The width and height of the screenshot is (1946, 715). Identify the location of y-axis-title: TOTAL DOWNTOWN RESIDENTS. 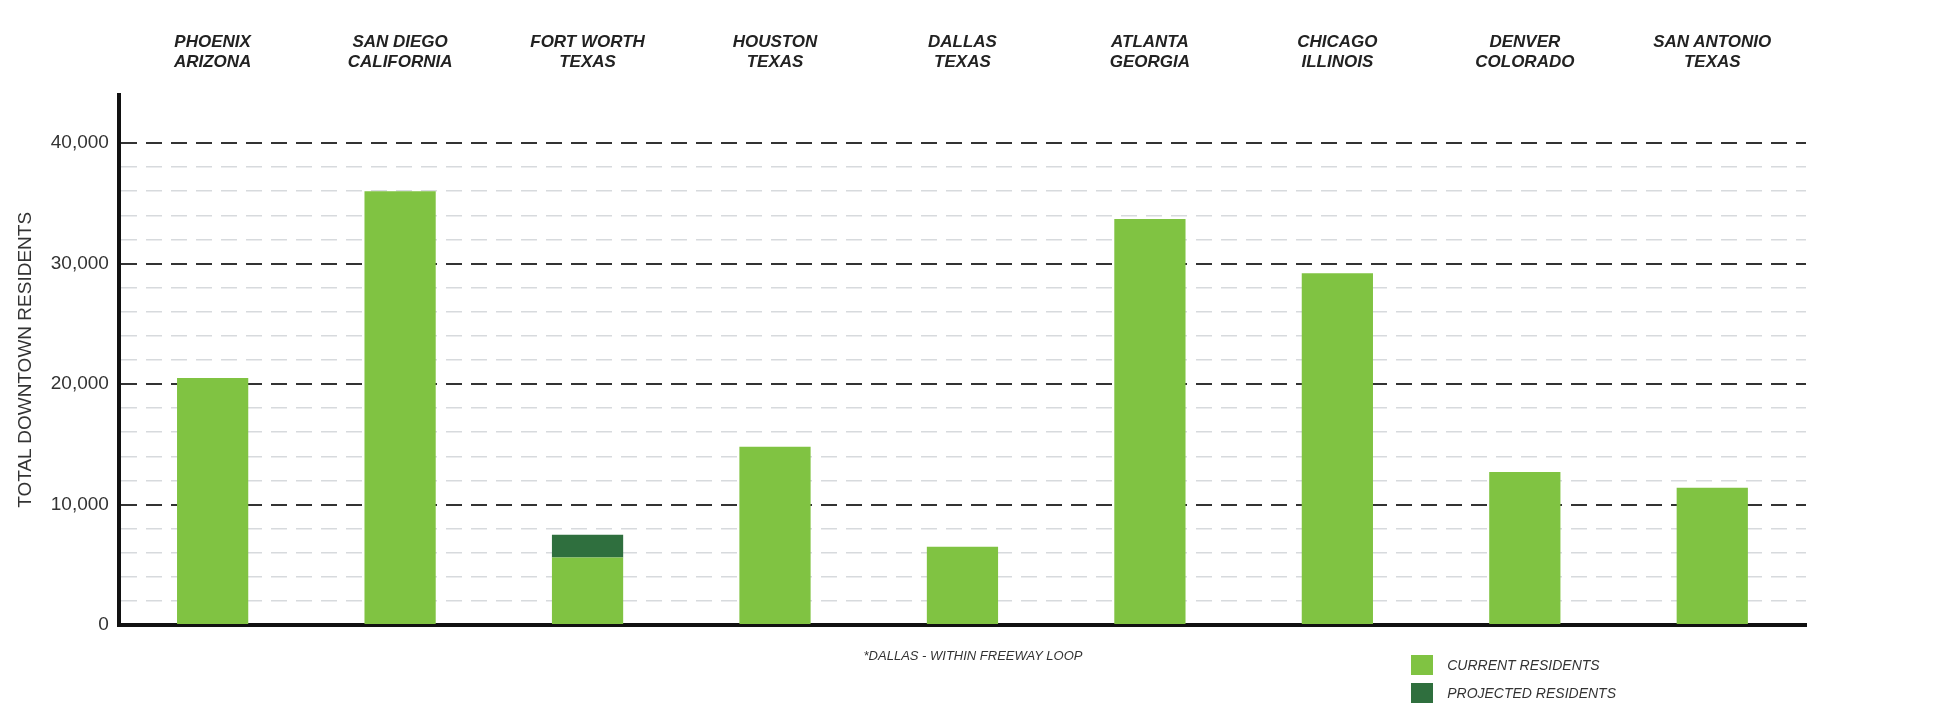
(24, 359).